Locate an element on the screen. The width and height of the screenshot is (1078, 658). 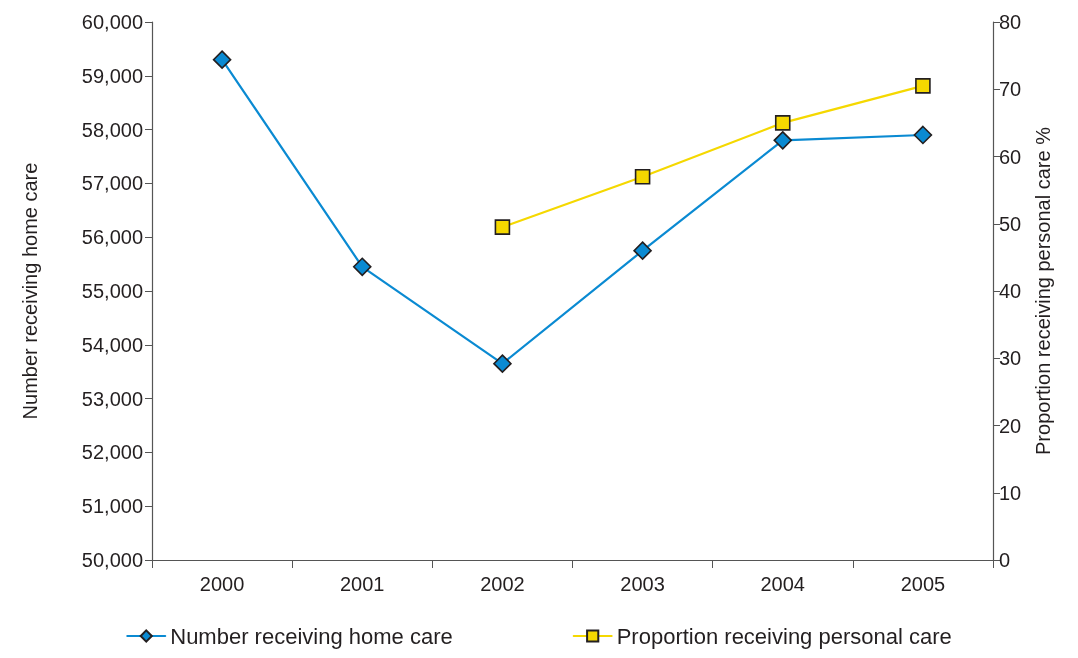
x-tick-label: 2003 is located at coordinates (642, 584).